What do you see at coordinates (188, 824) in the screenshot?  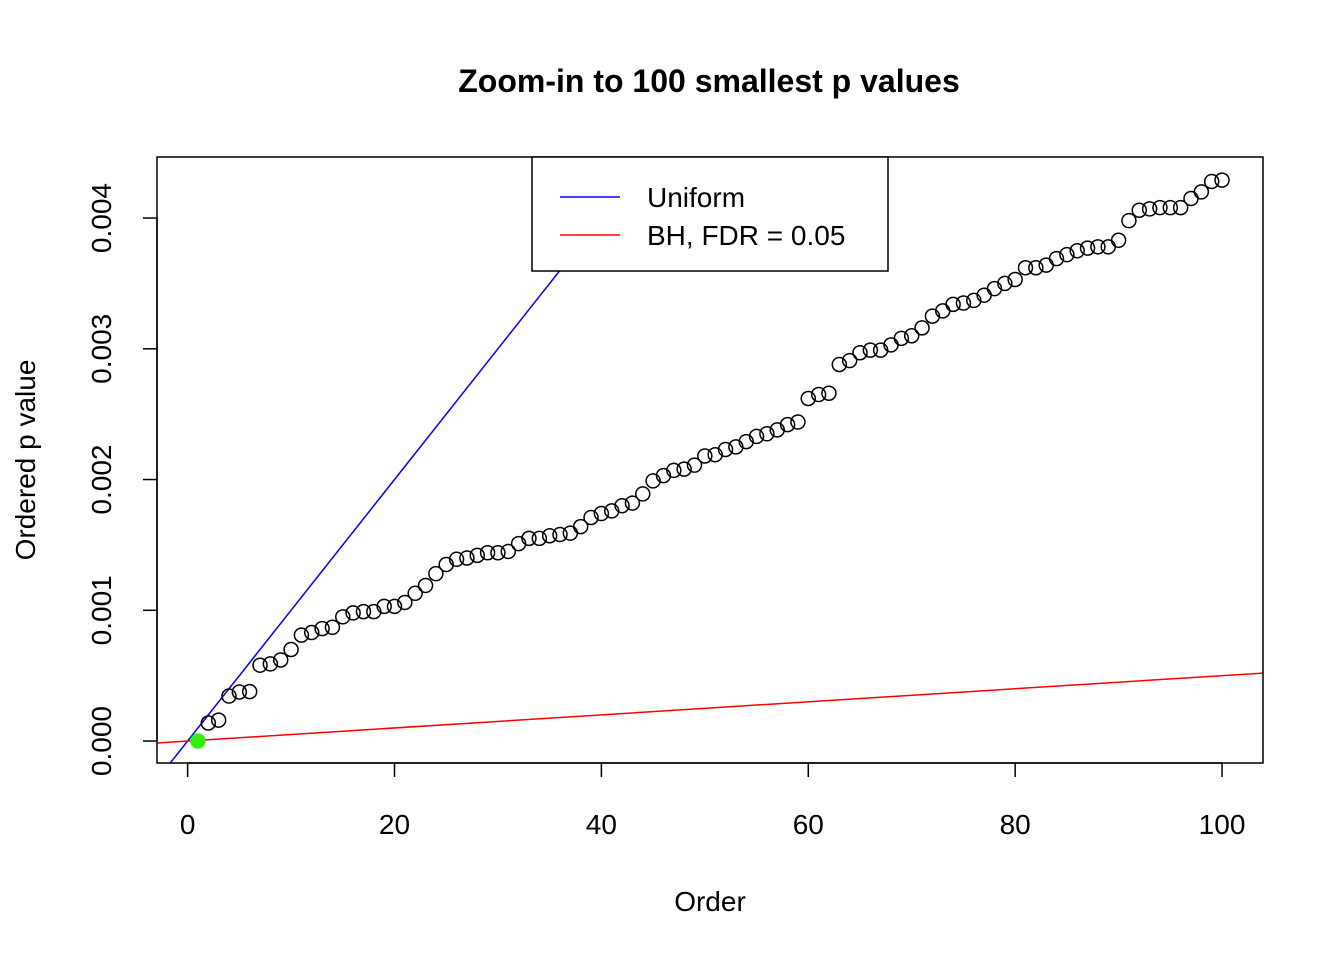 I see `x-tick-label: 0` at bounding box center [188, 824].